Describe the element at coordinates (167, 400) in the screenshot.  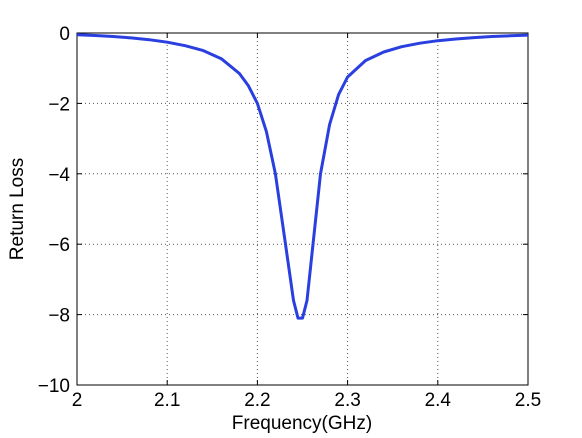
I see `x-tick-label: 2.1` at that location.